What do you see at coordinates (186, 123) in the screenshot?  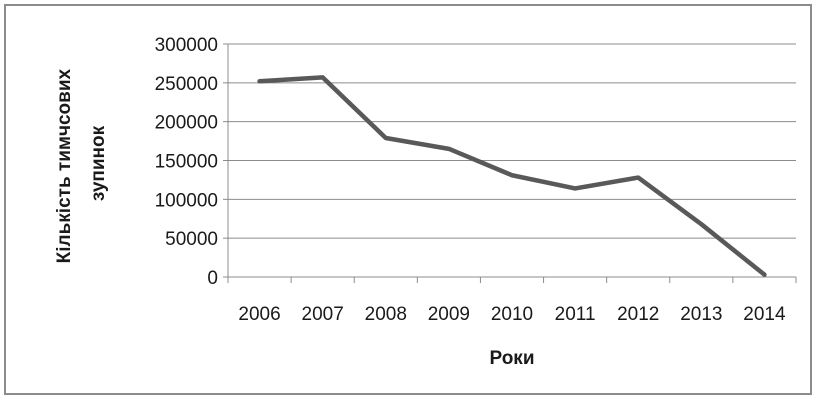 I see `y-tick-label: 200000` at bounding box center [186, 123].